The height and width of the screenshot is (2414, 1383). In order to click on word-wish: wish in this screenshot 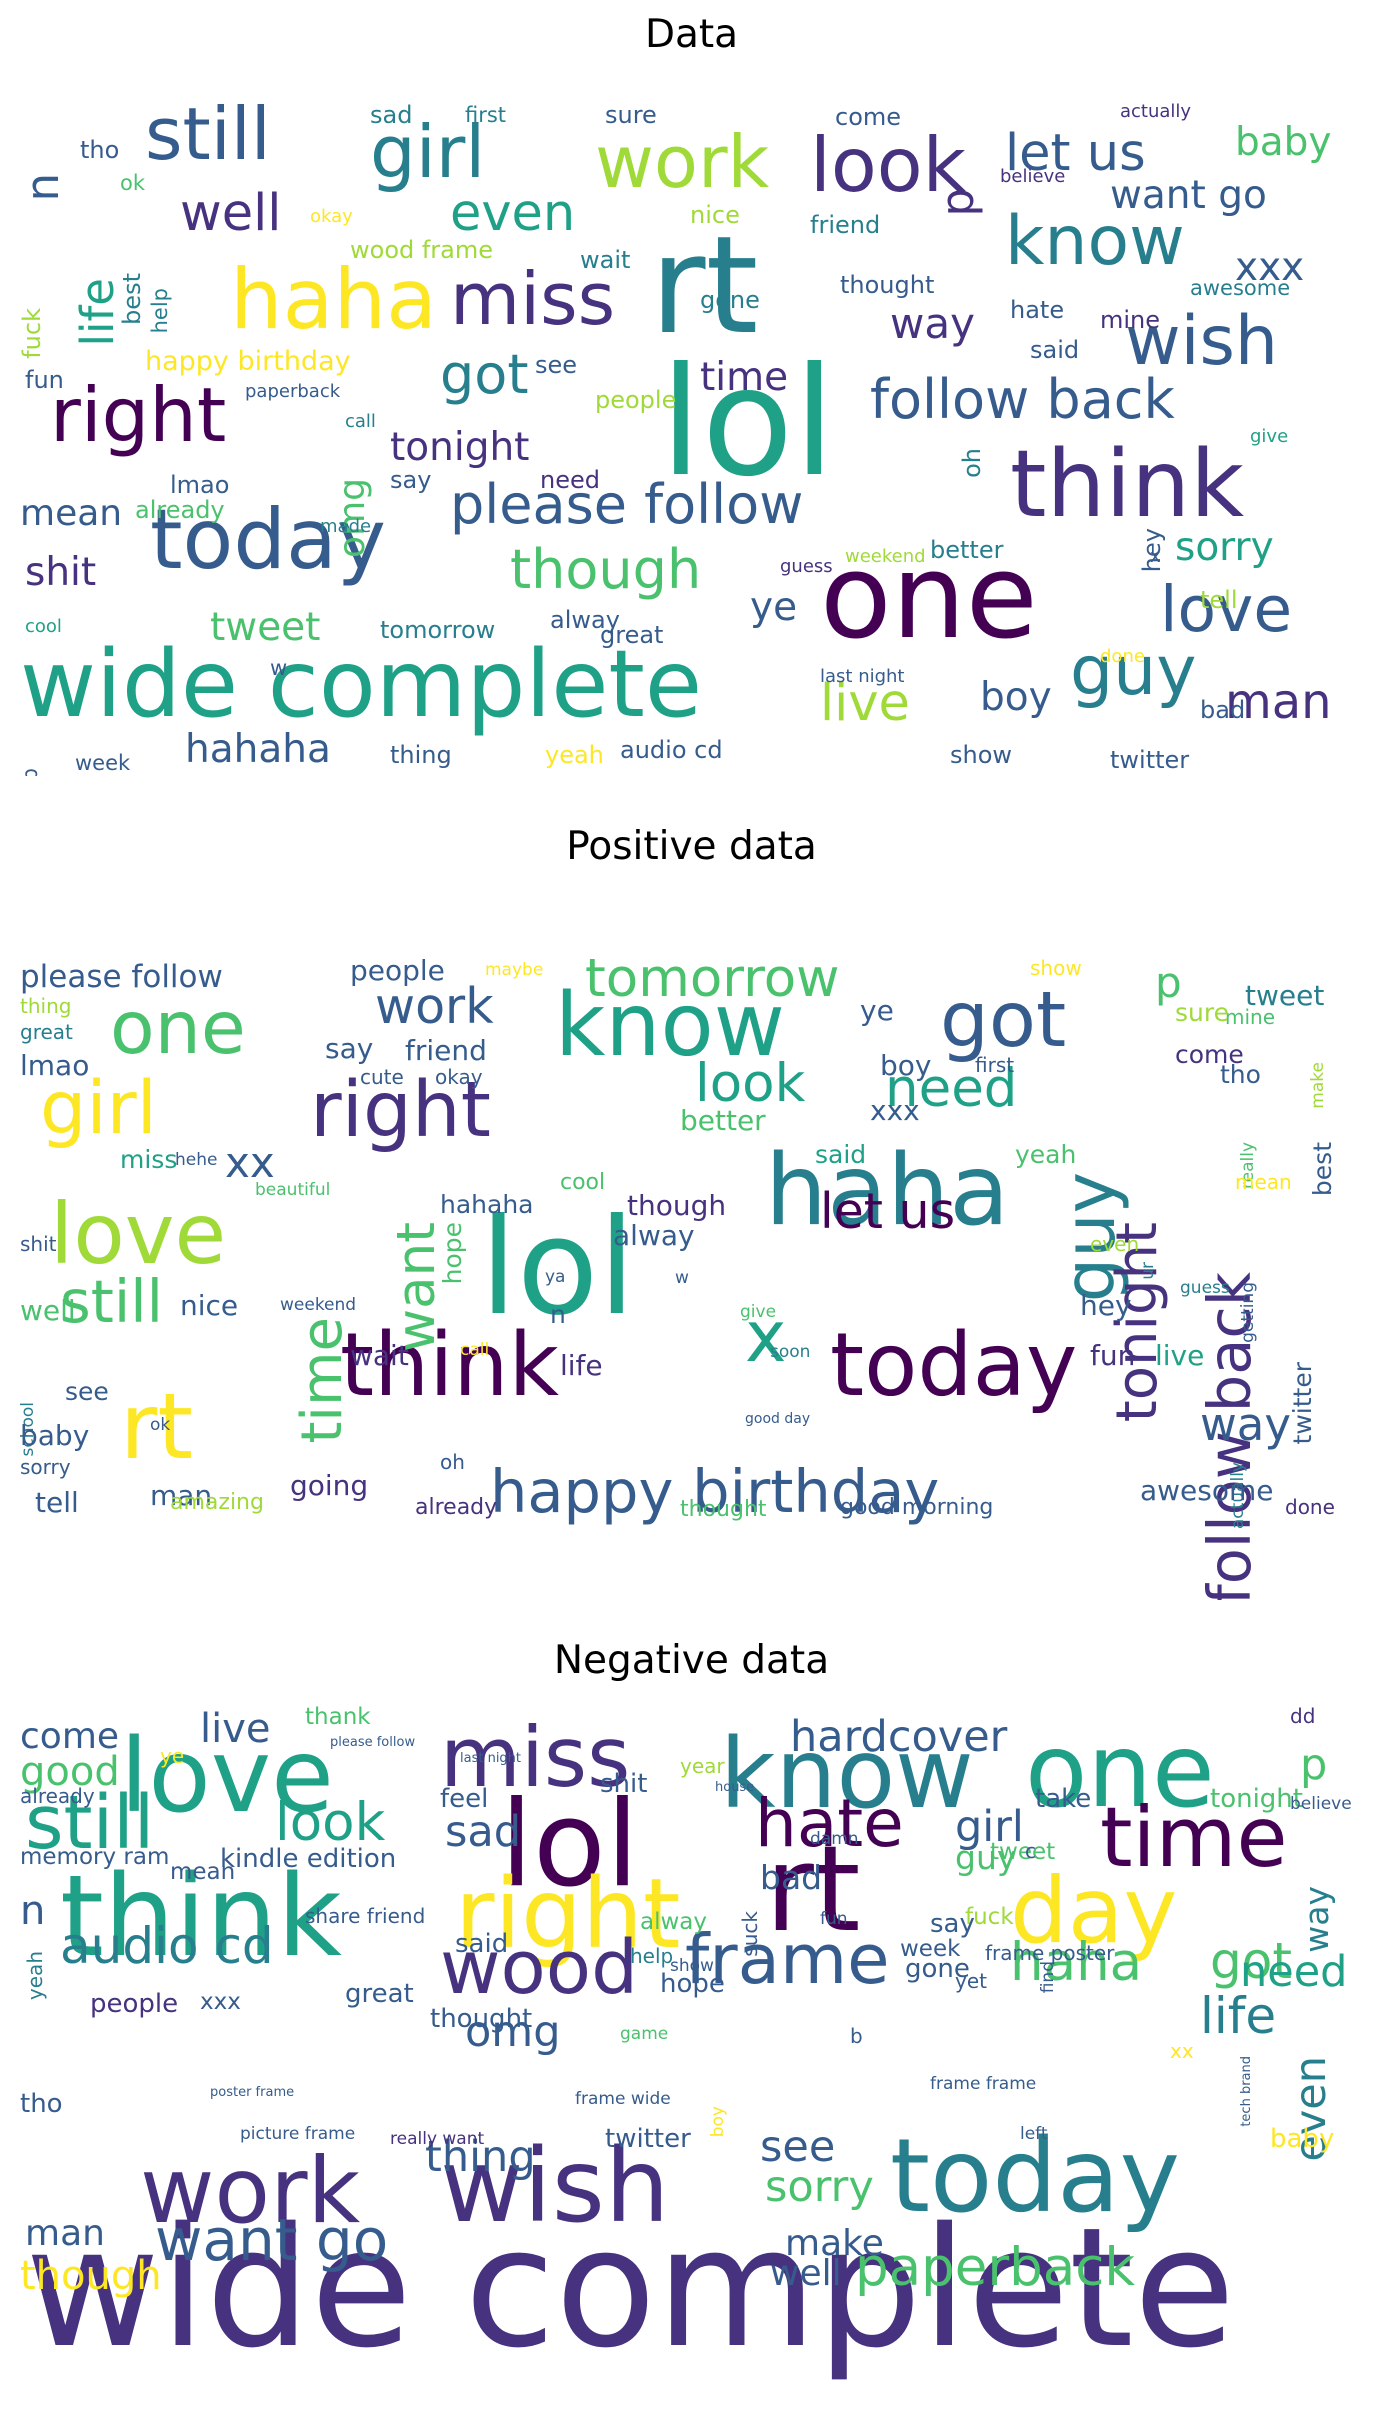, I will do `click(1202, 341)`.